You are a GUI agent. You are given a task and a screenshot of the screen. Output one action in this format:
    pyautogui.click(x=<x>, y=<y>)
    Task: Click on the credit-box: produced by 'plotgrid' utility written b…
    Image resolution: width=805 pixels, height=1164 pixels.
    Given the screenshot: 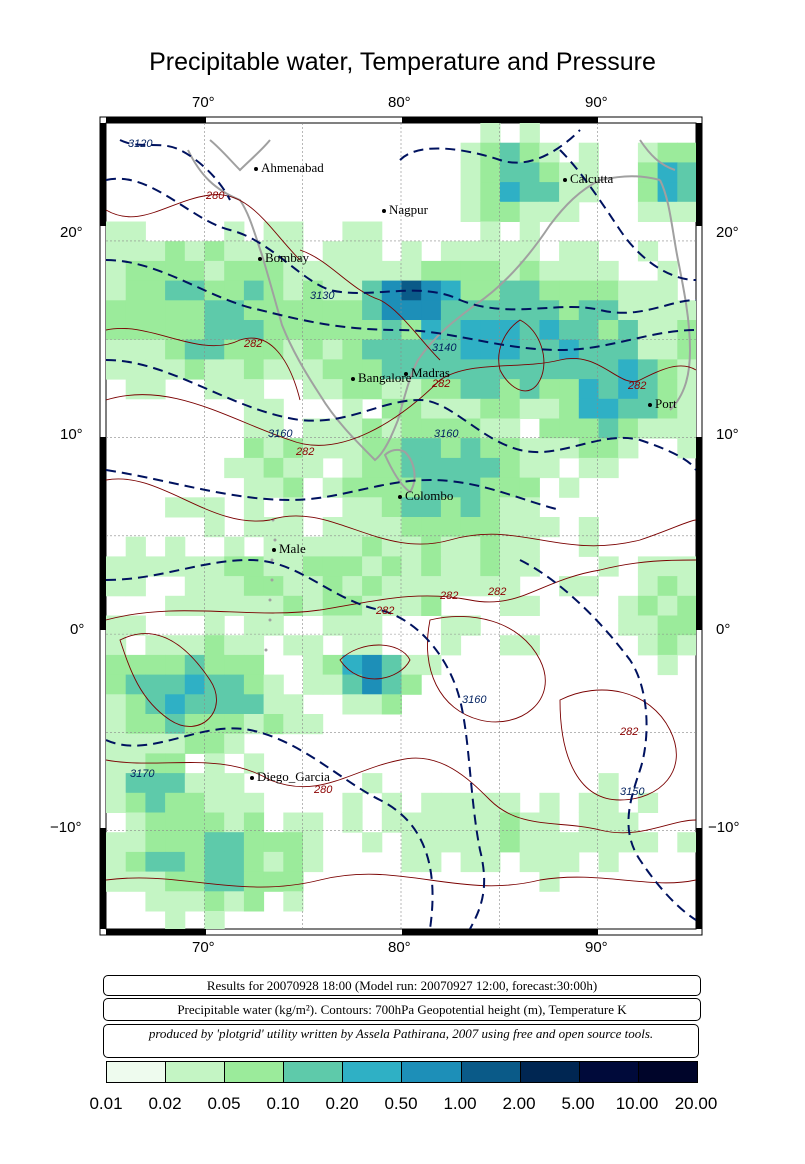 What is the action you would take?
    pyautogui.click(x=401, y=1041)
    